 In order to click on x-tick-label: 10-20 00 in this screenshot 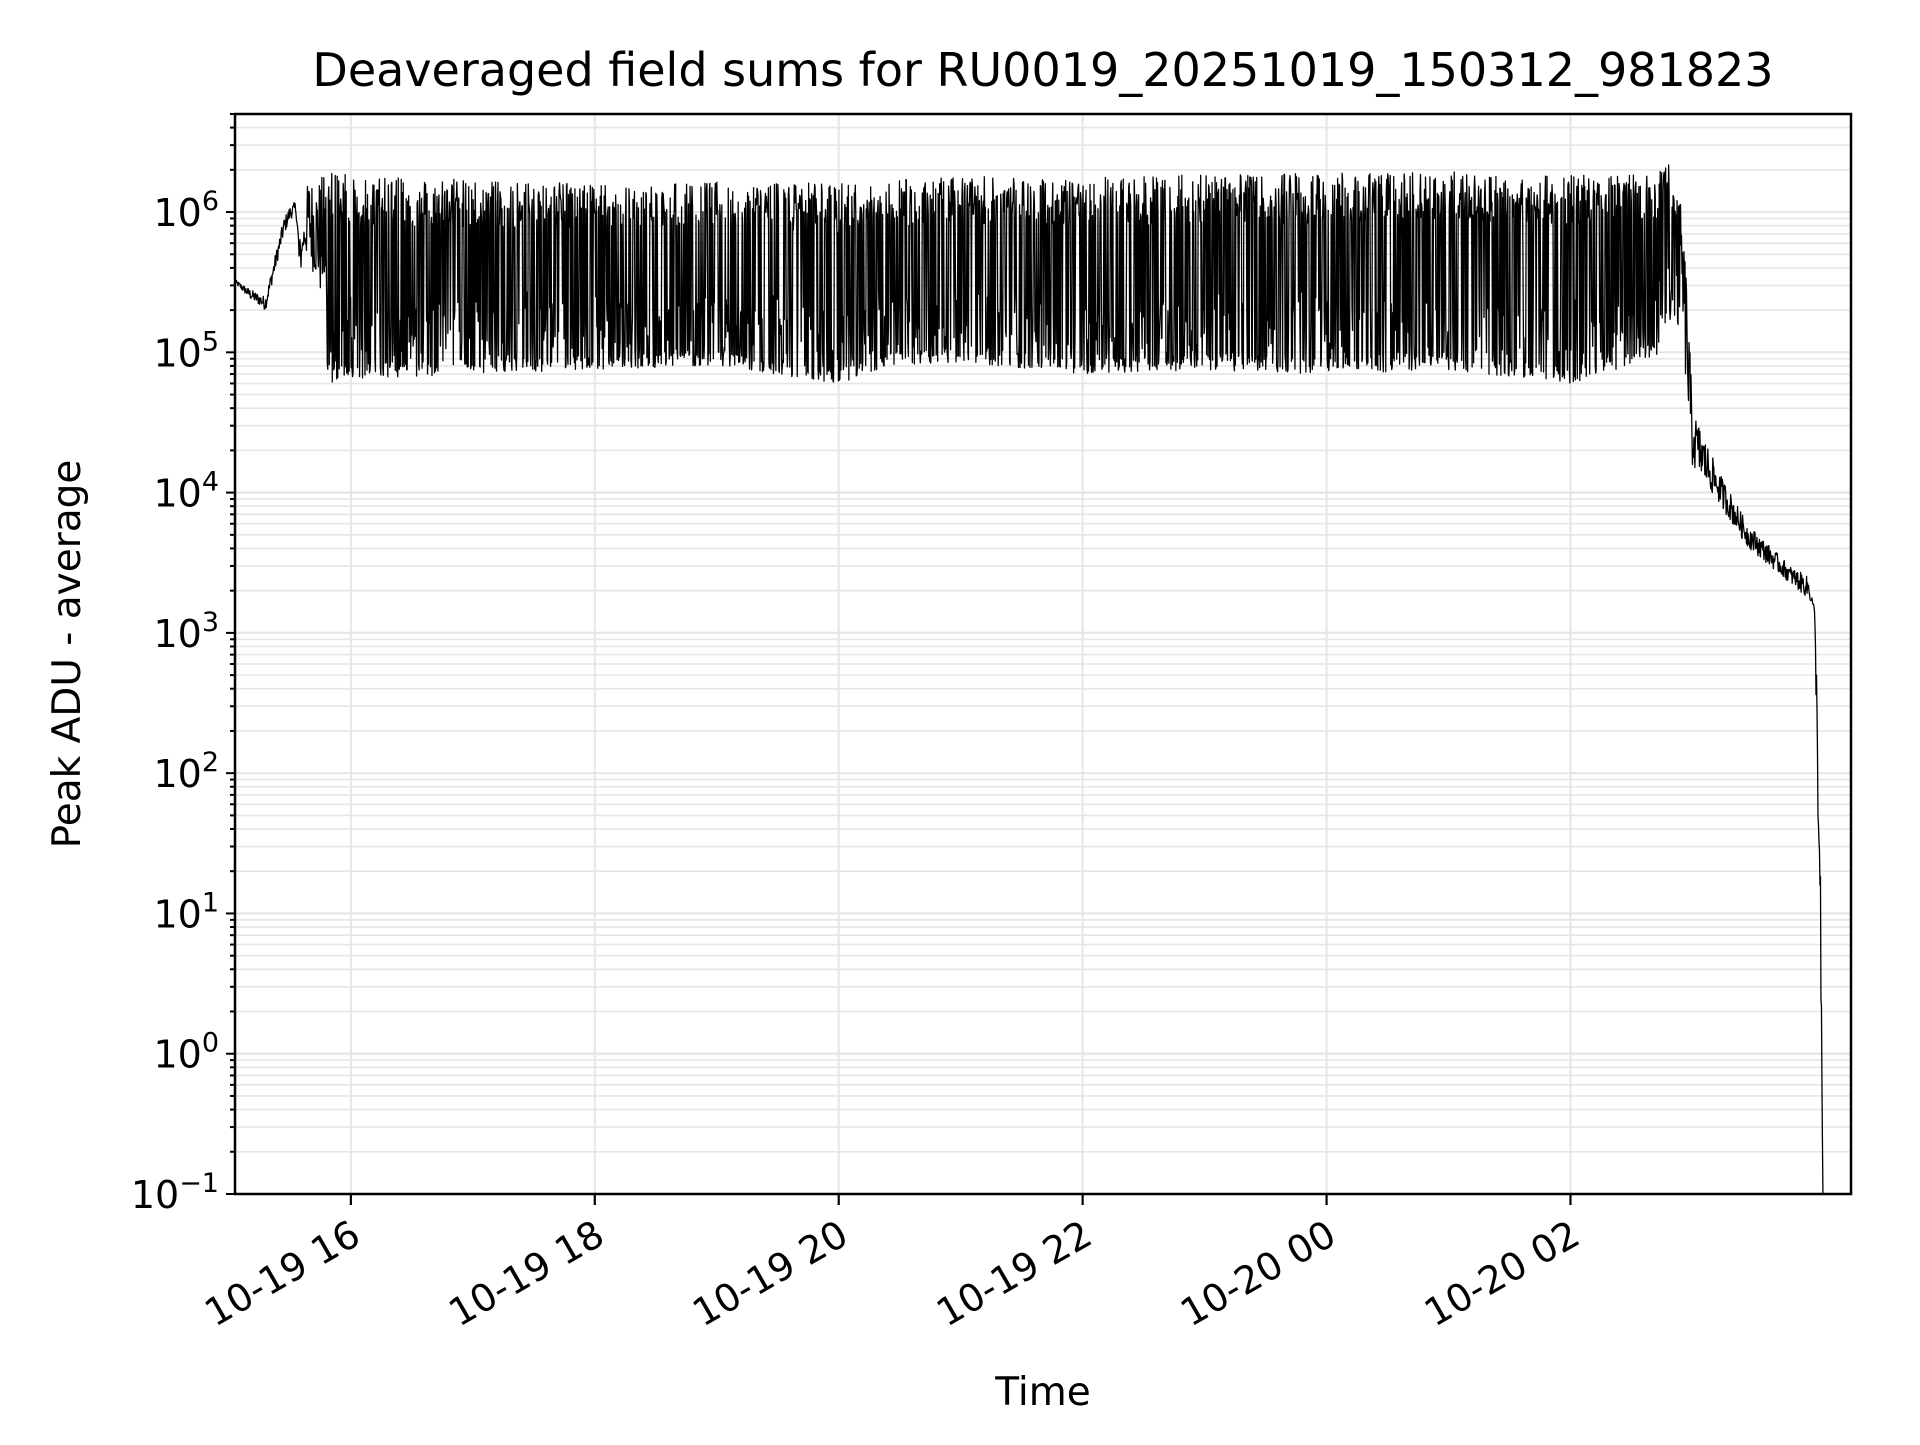, I will do `click(1258, 1274)`.